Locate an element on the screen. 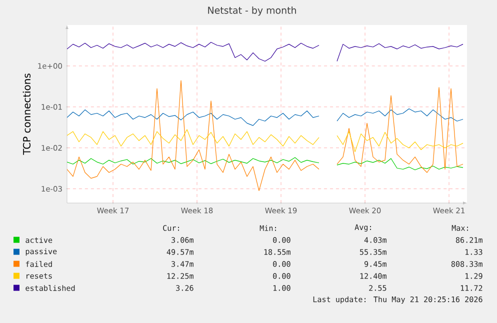 The image size is (497, 323). y-axis-title: TCP connections is located at coordinates (26, 114).